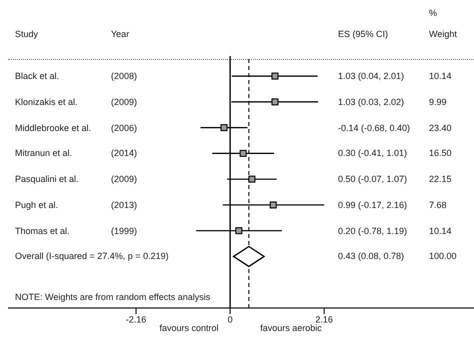 The image size is (474, 338). I want to click on y-tick-label: Middlebrooke et al., so click(53, 127).